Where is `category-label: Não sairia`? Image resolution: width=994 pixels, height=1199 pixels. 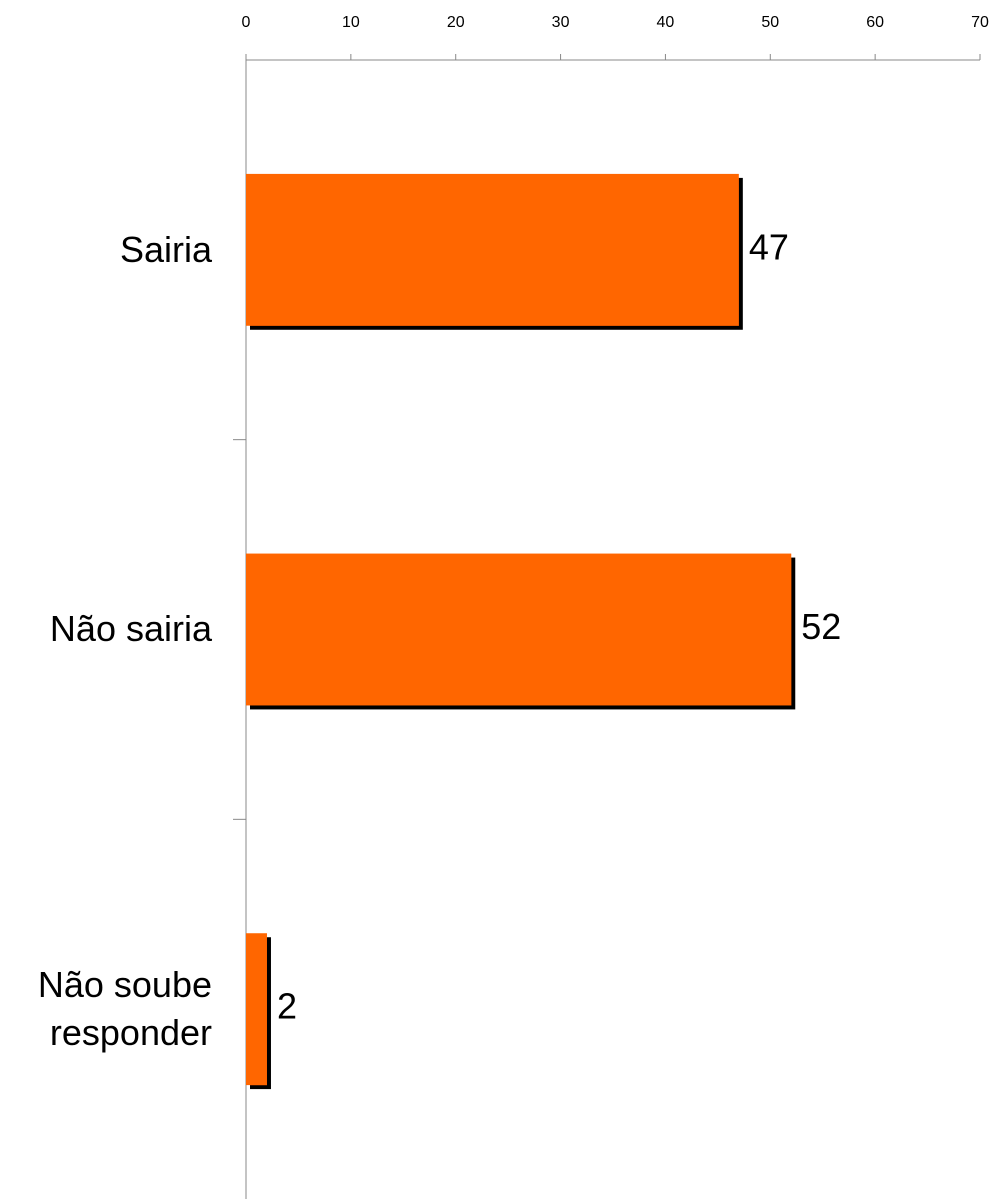 category-label: Não sairia is located at coordinates (106, 630).